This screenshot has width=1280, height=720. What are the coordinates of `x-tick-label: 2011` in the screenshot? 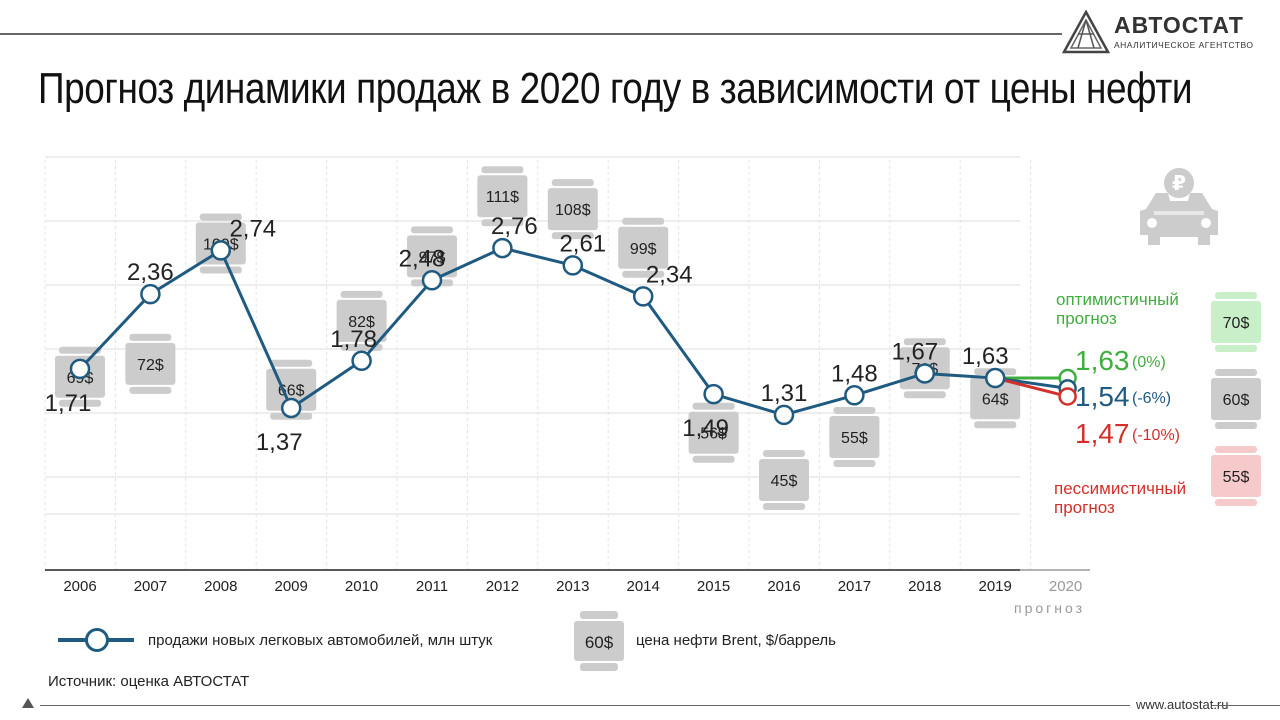 It's located at (432, 586).